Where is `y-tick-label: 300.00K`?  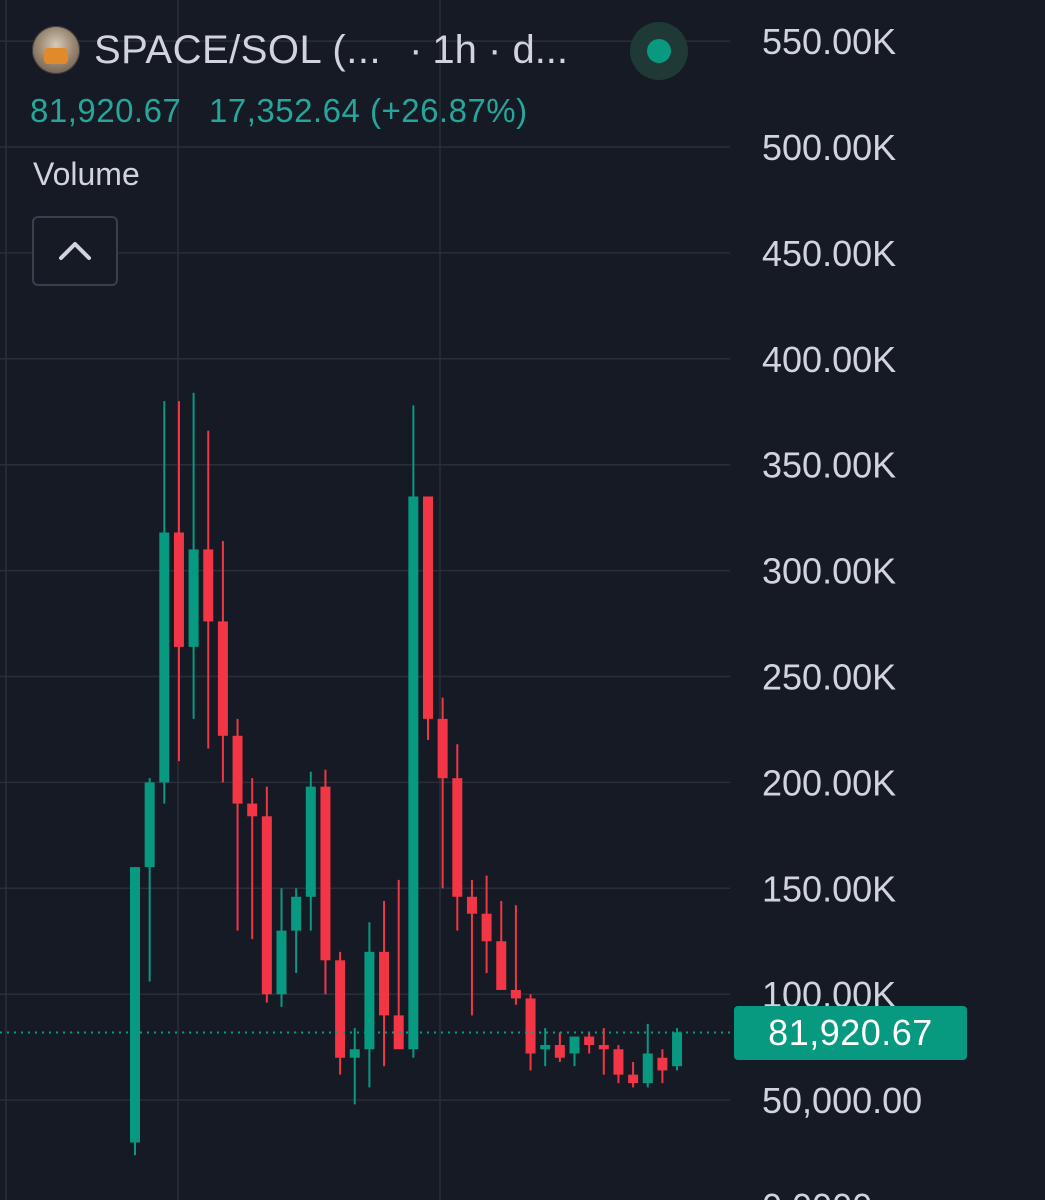
y-tick-label: 300.00K is located at coordinates (829, 571).